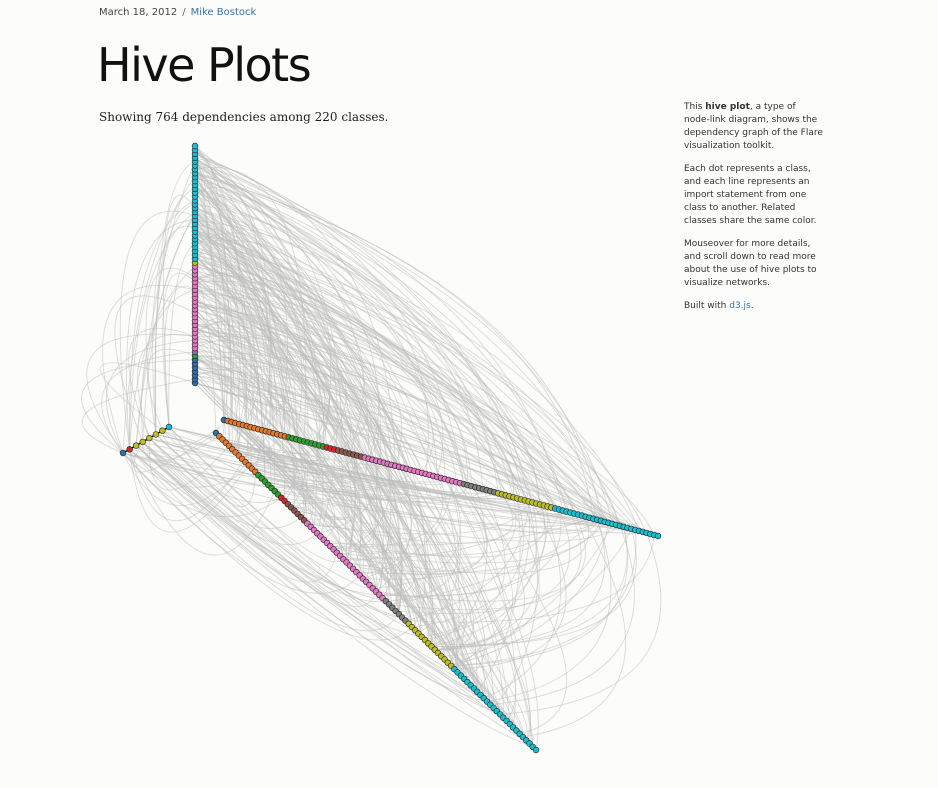  What do you see at coordinates (740, 306) in the screenshot?
I see `d3-link: d3.js` at bounding box center [740, 306].